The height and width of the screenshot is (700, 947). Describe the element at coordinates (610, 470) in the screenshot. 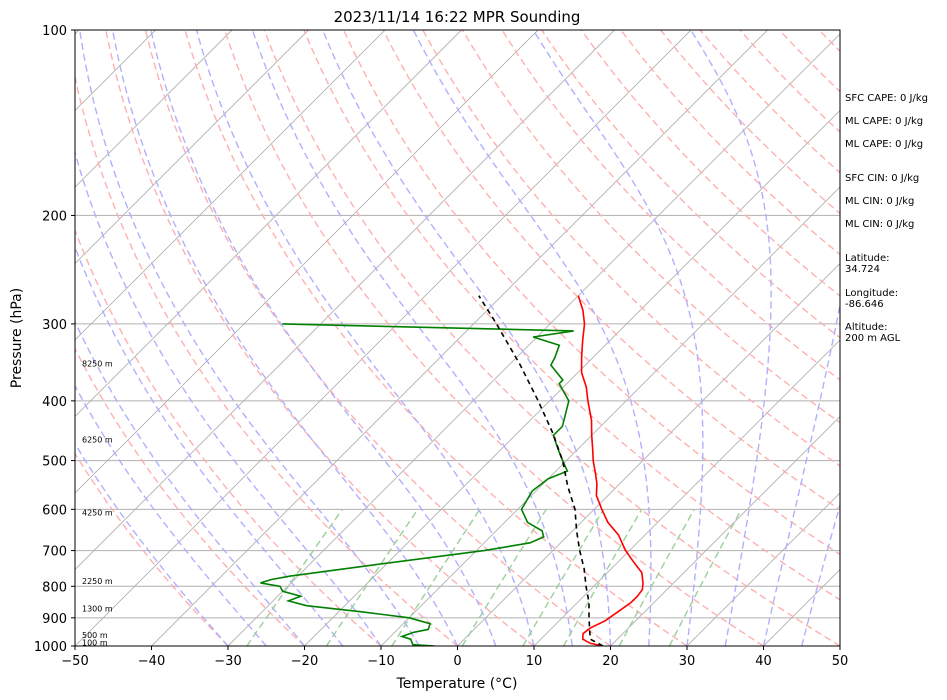

I see `temperature-profile` at that location.